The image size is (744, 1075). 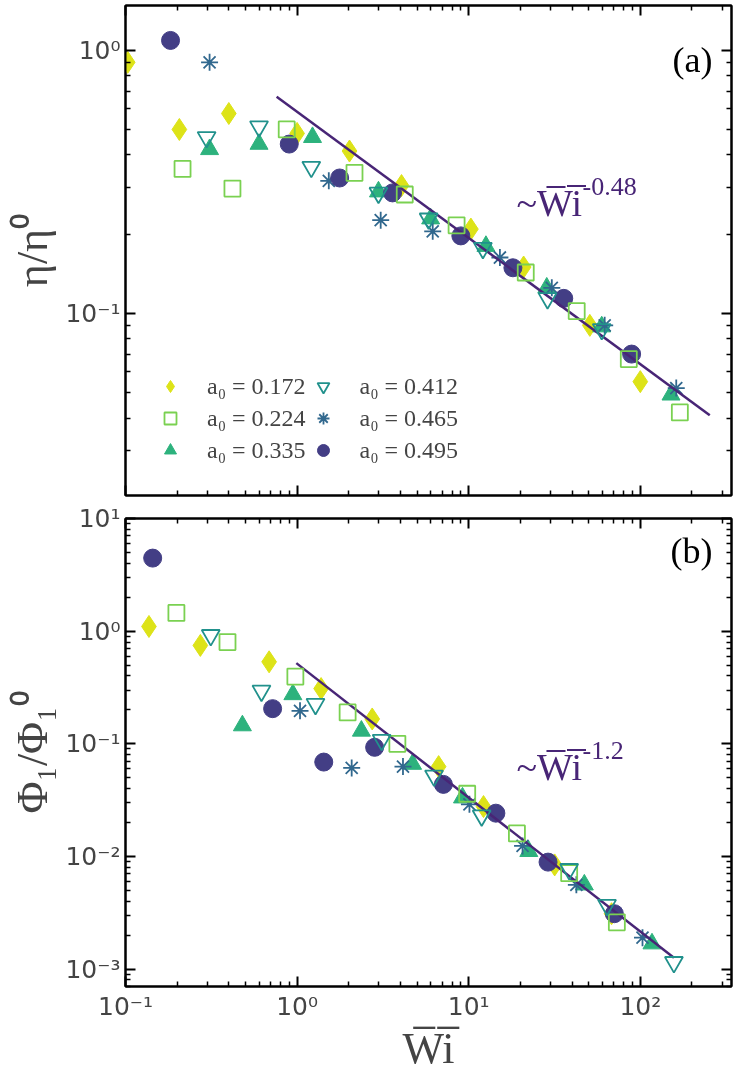 I want to click on legend-label: a₀ = 0.465, so click(x=409, y=418).